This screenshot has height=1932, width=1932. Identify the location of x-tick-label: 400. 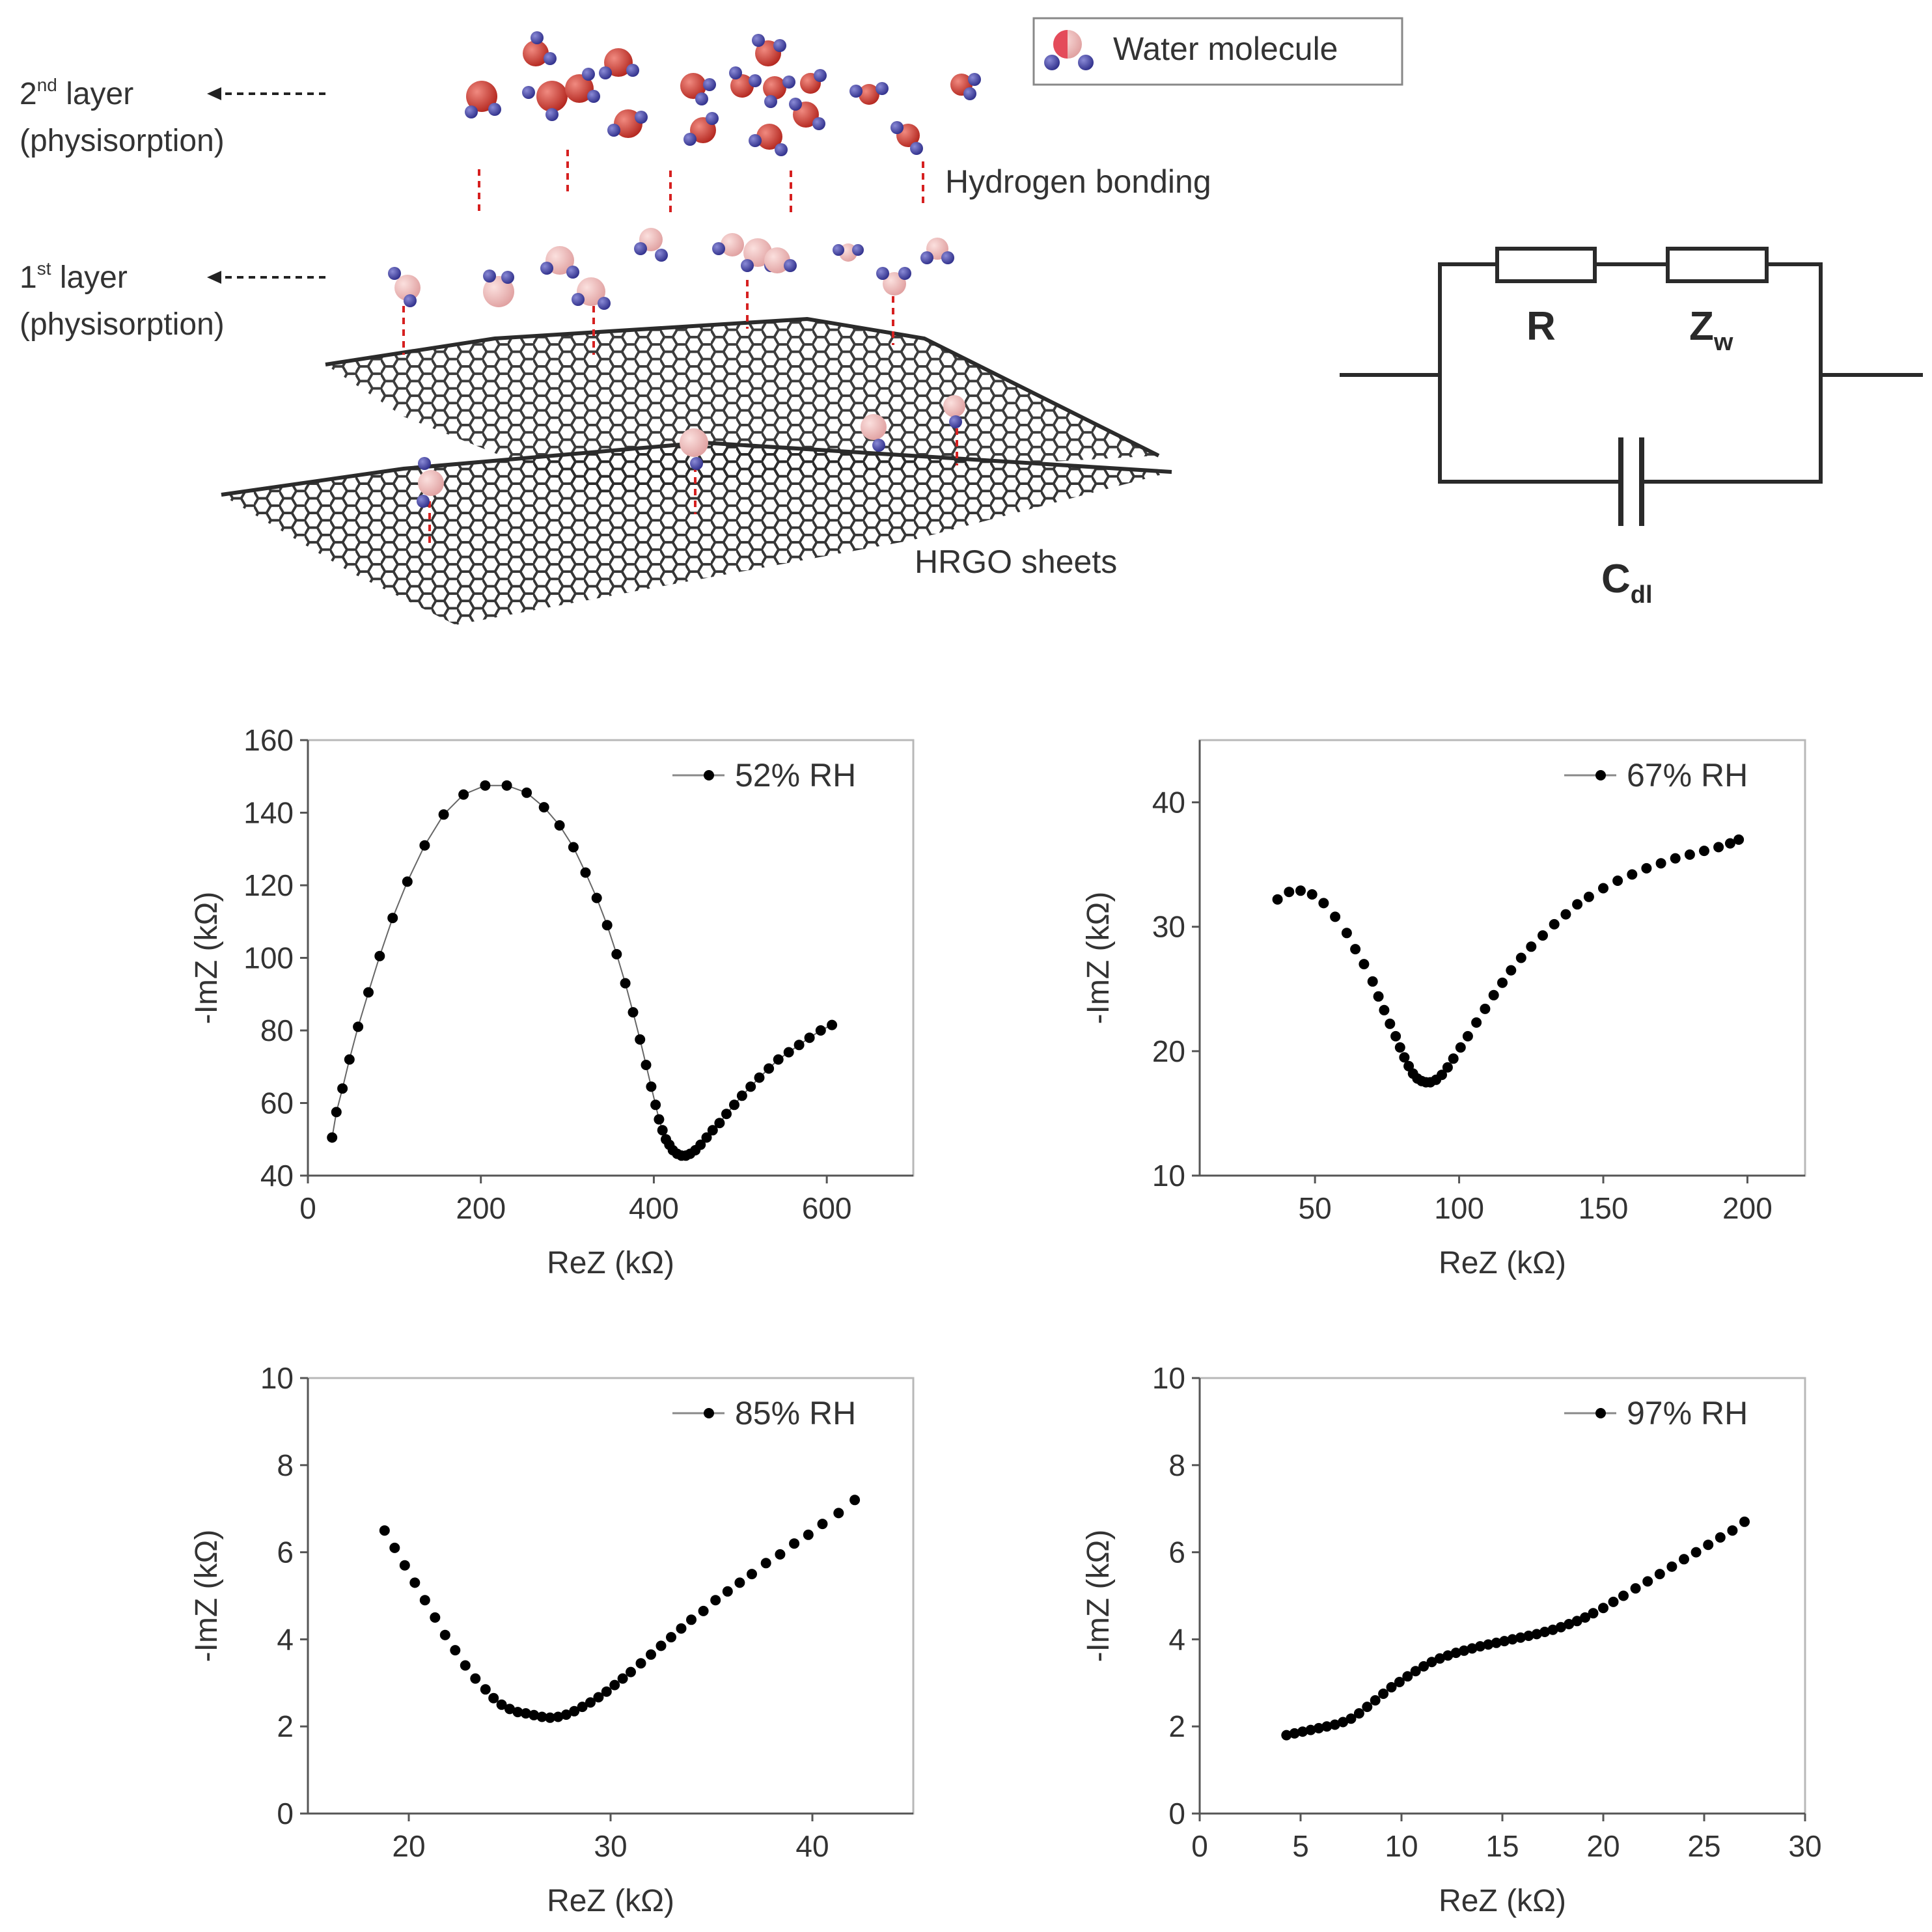
(654, 1208).